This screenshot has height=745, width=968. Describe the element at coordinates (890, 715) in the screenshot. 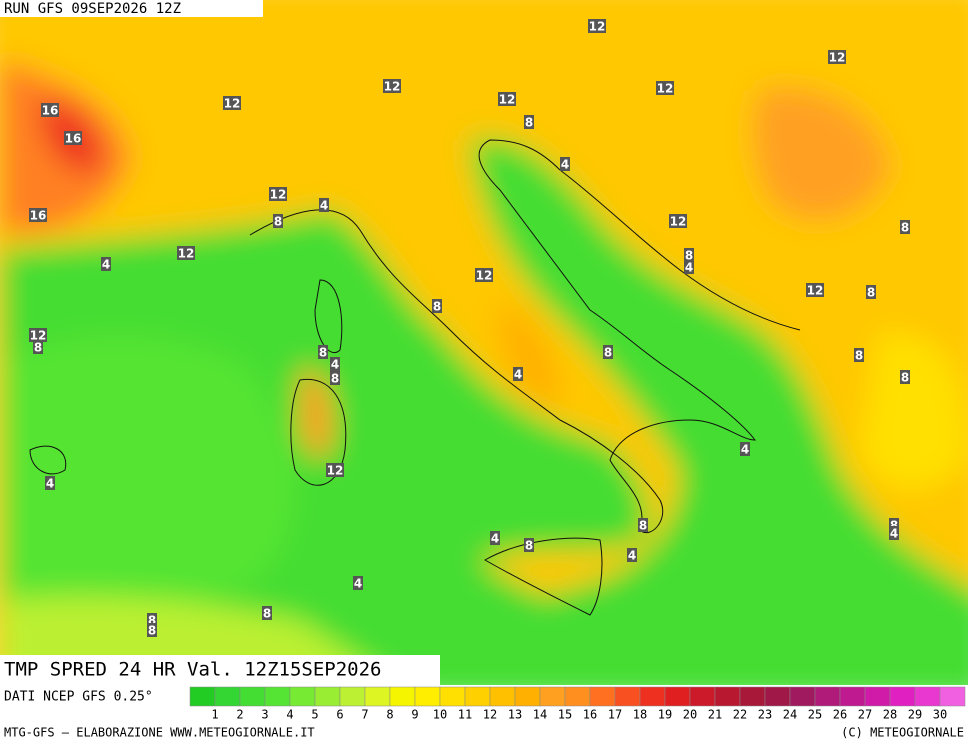

I see `legend-tick-label: 28` at that location.